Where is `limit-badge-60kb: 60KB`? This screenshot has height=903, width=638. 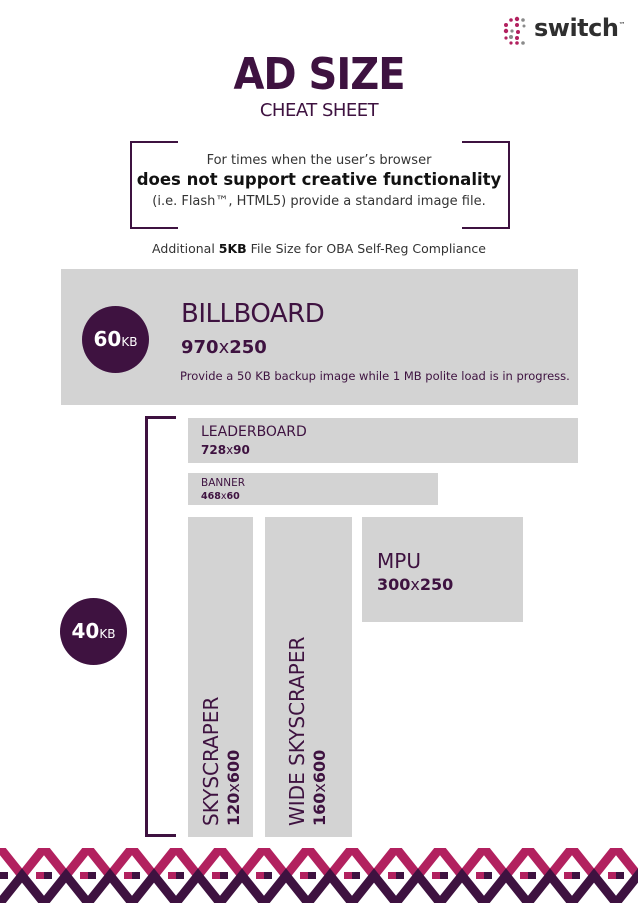 limit-badge-60kb: 60KB is located at coordinates (115, 339).